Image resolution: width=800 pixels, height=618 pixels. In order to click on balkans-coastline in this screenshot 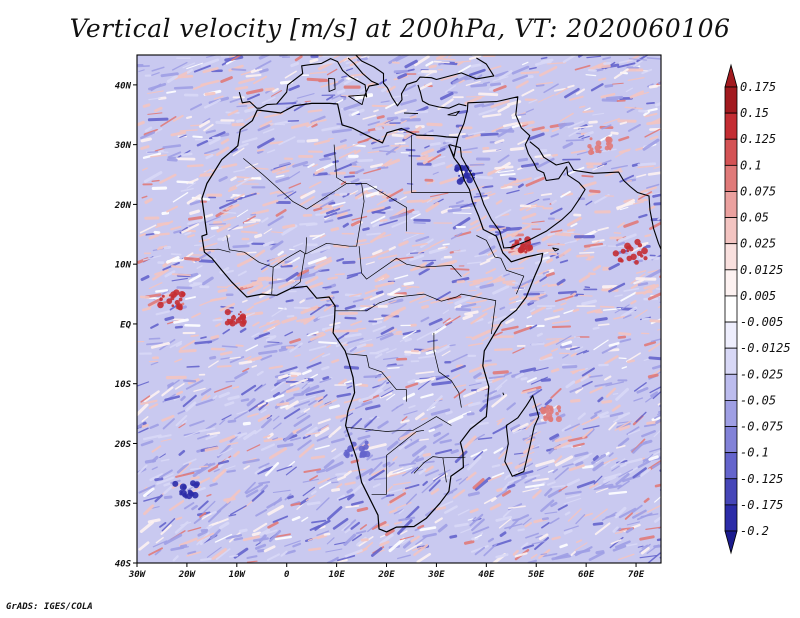, I will do `click(424, 81)`.